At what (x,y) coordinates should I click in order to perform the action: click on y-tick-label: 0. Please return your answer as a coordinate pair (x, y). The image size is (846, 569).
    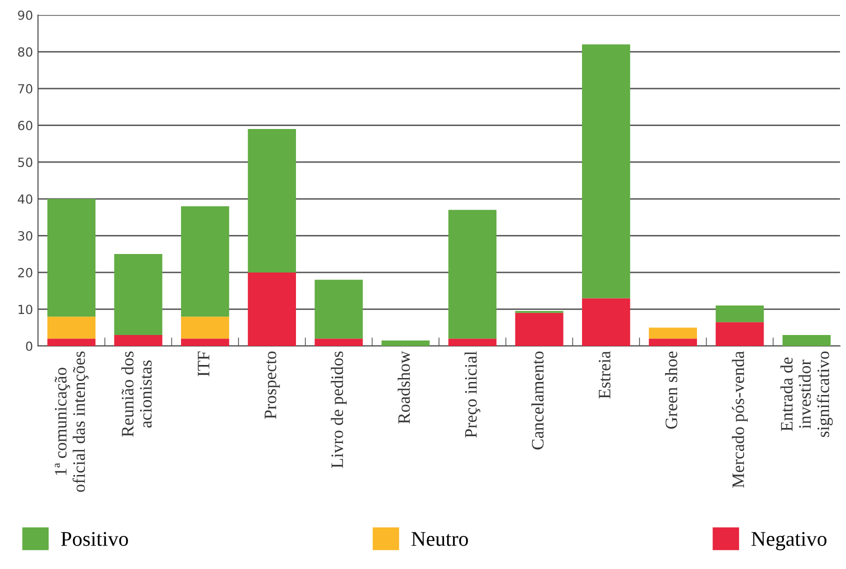
    Looking at the image, I should click on (29, 346).